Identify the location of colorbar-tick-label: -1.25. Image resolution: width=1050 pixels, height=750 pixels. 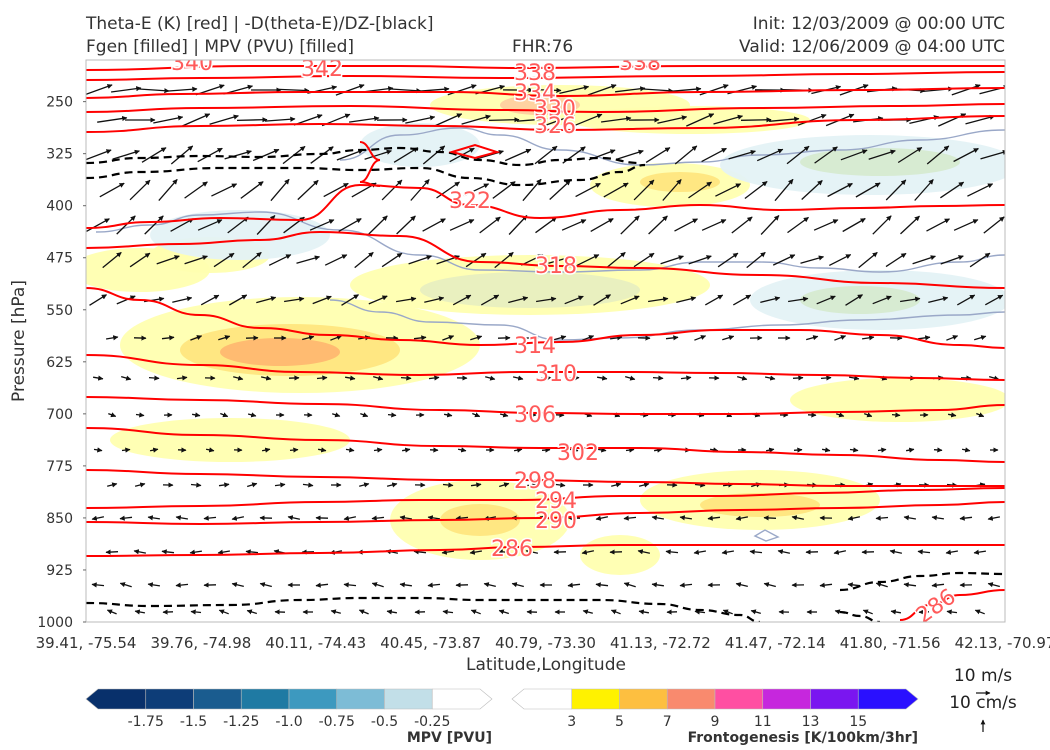
(241, 722).